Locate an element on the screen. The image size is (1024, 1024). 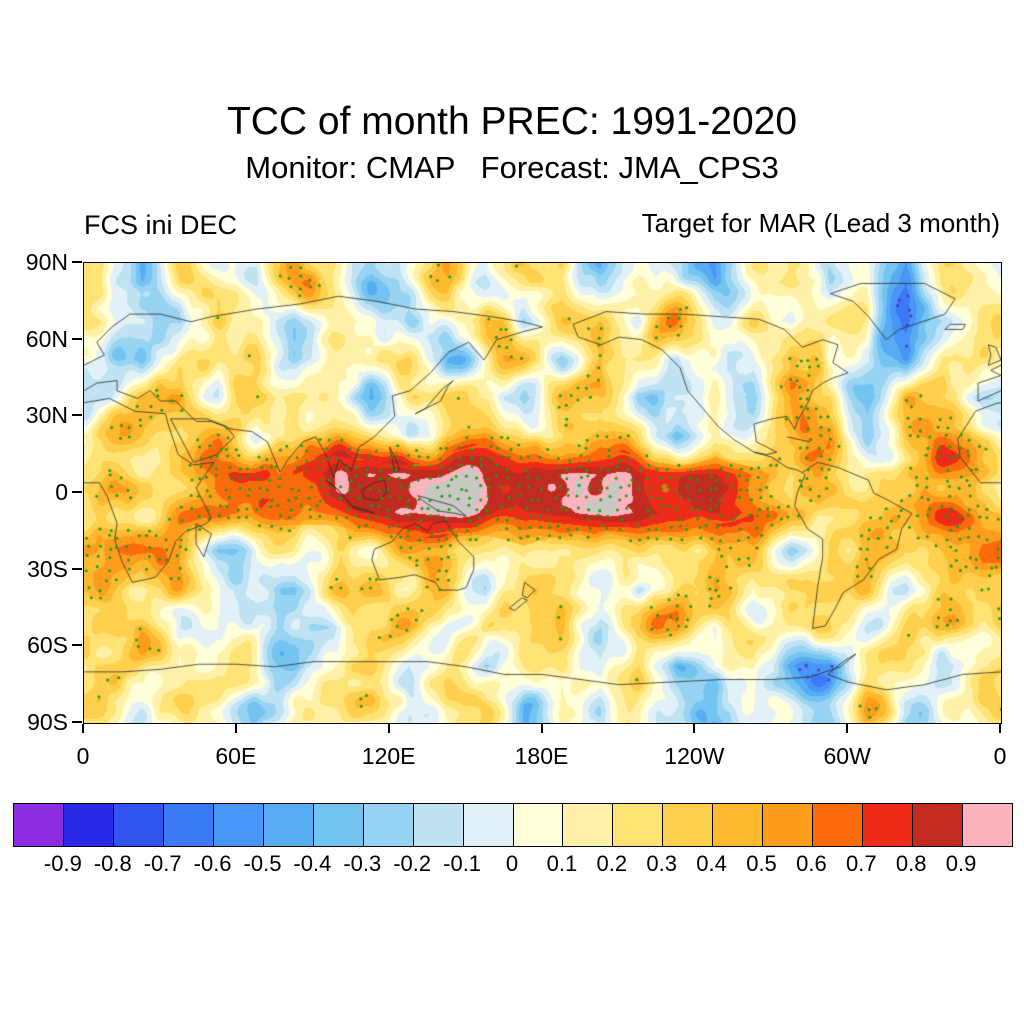
y-axis-tick-label: 90N is located at coordinates (46, 262).